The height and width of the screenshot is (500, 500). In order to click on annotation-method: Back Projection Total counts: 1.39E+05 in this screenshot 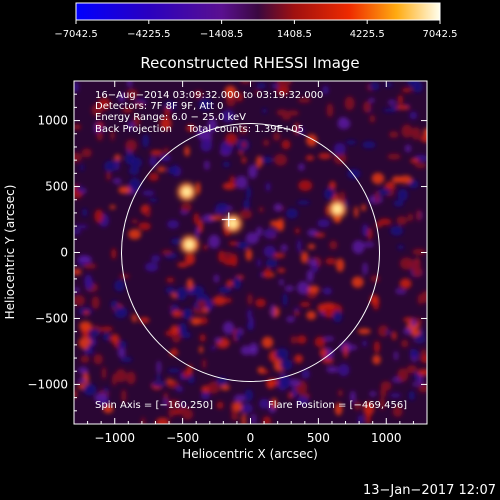, I will do `click(199, 129)`.